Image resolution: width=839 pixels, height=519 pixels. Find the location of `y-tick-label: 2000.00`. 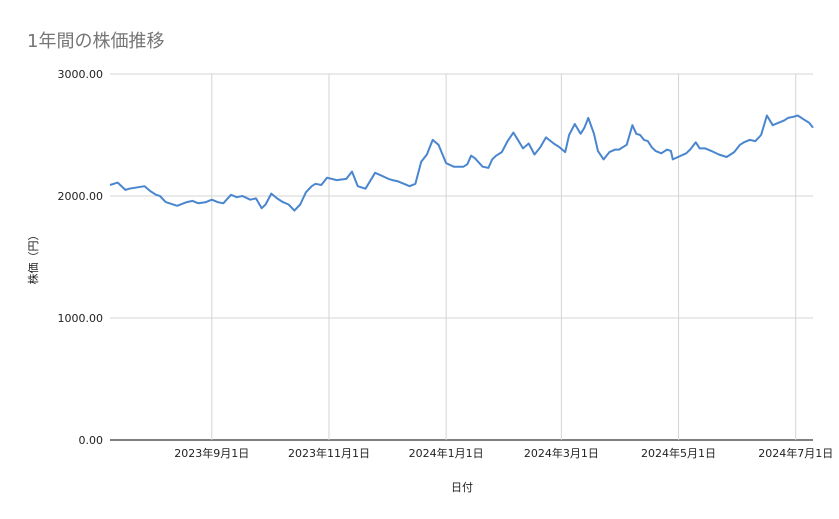

y-tick-label: 2000.00 is located at coordinates (81, 196).